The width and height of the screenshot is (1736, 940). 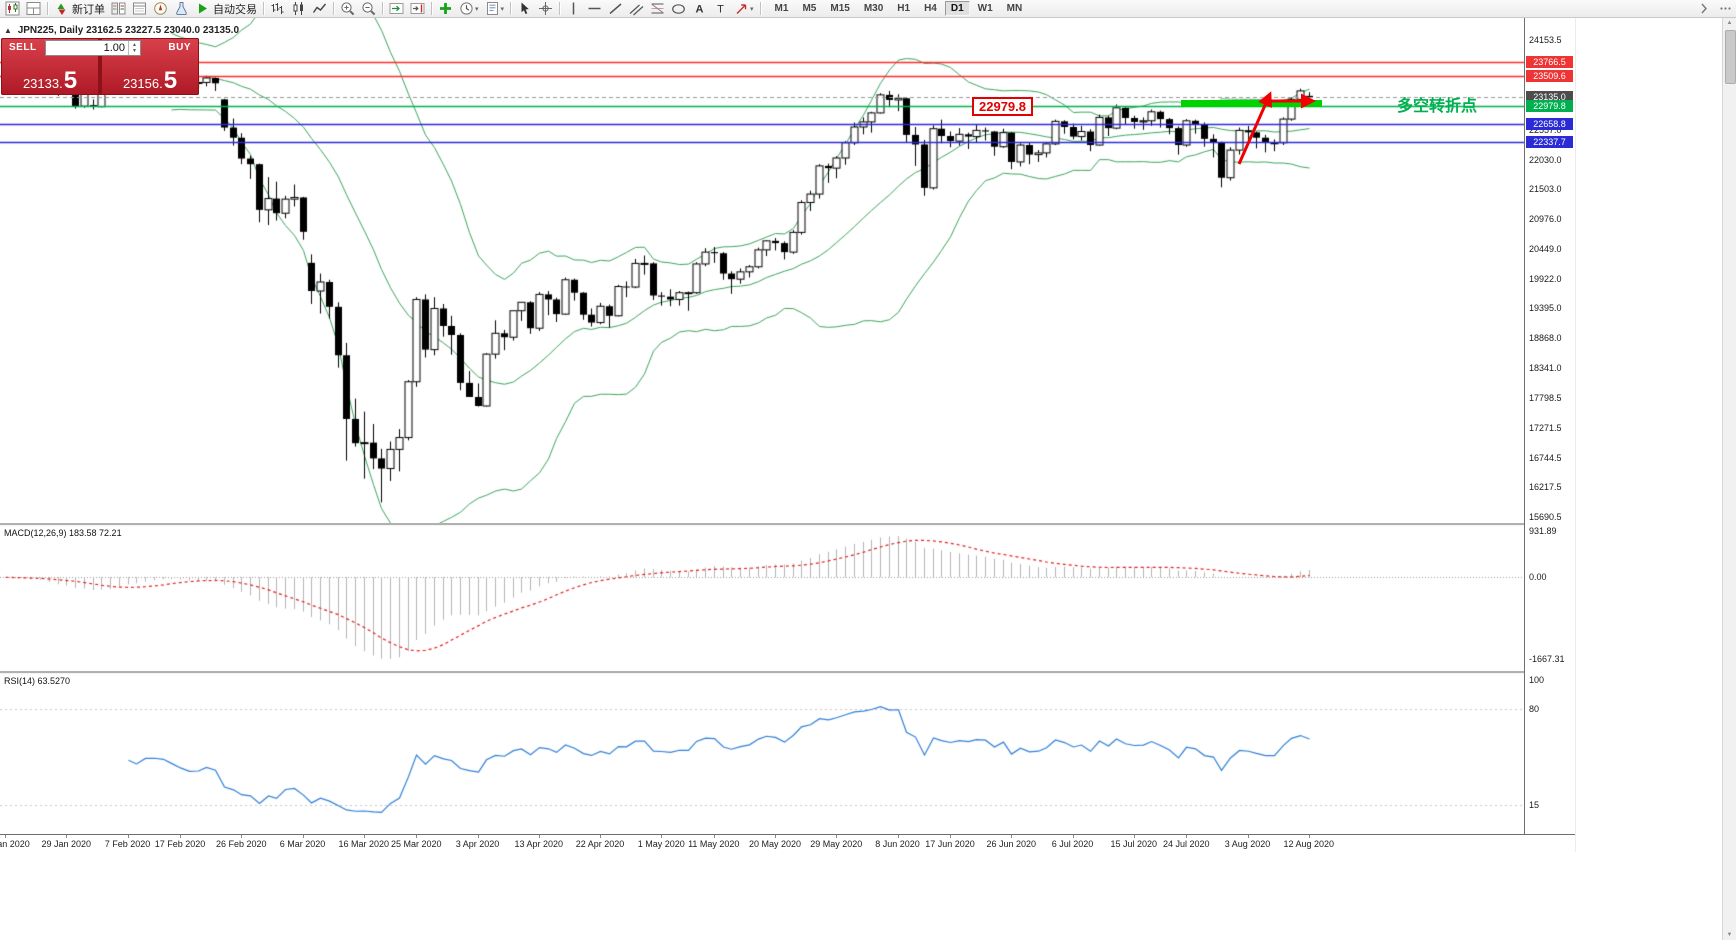 I want to click on toolbar-overflow-button, so click(x=1704, y=9).